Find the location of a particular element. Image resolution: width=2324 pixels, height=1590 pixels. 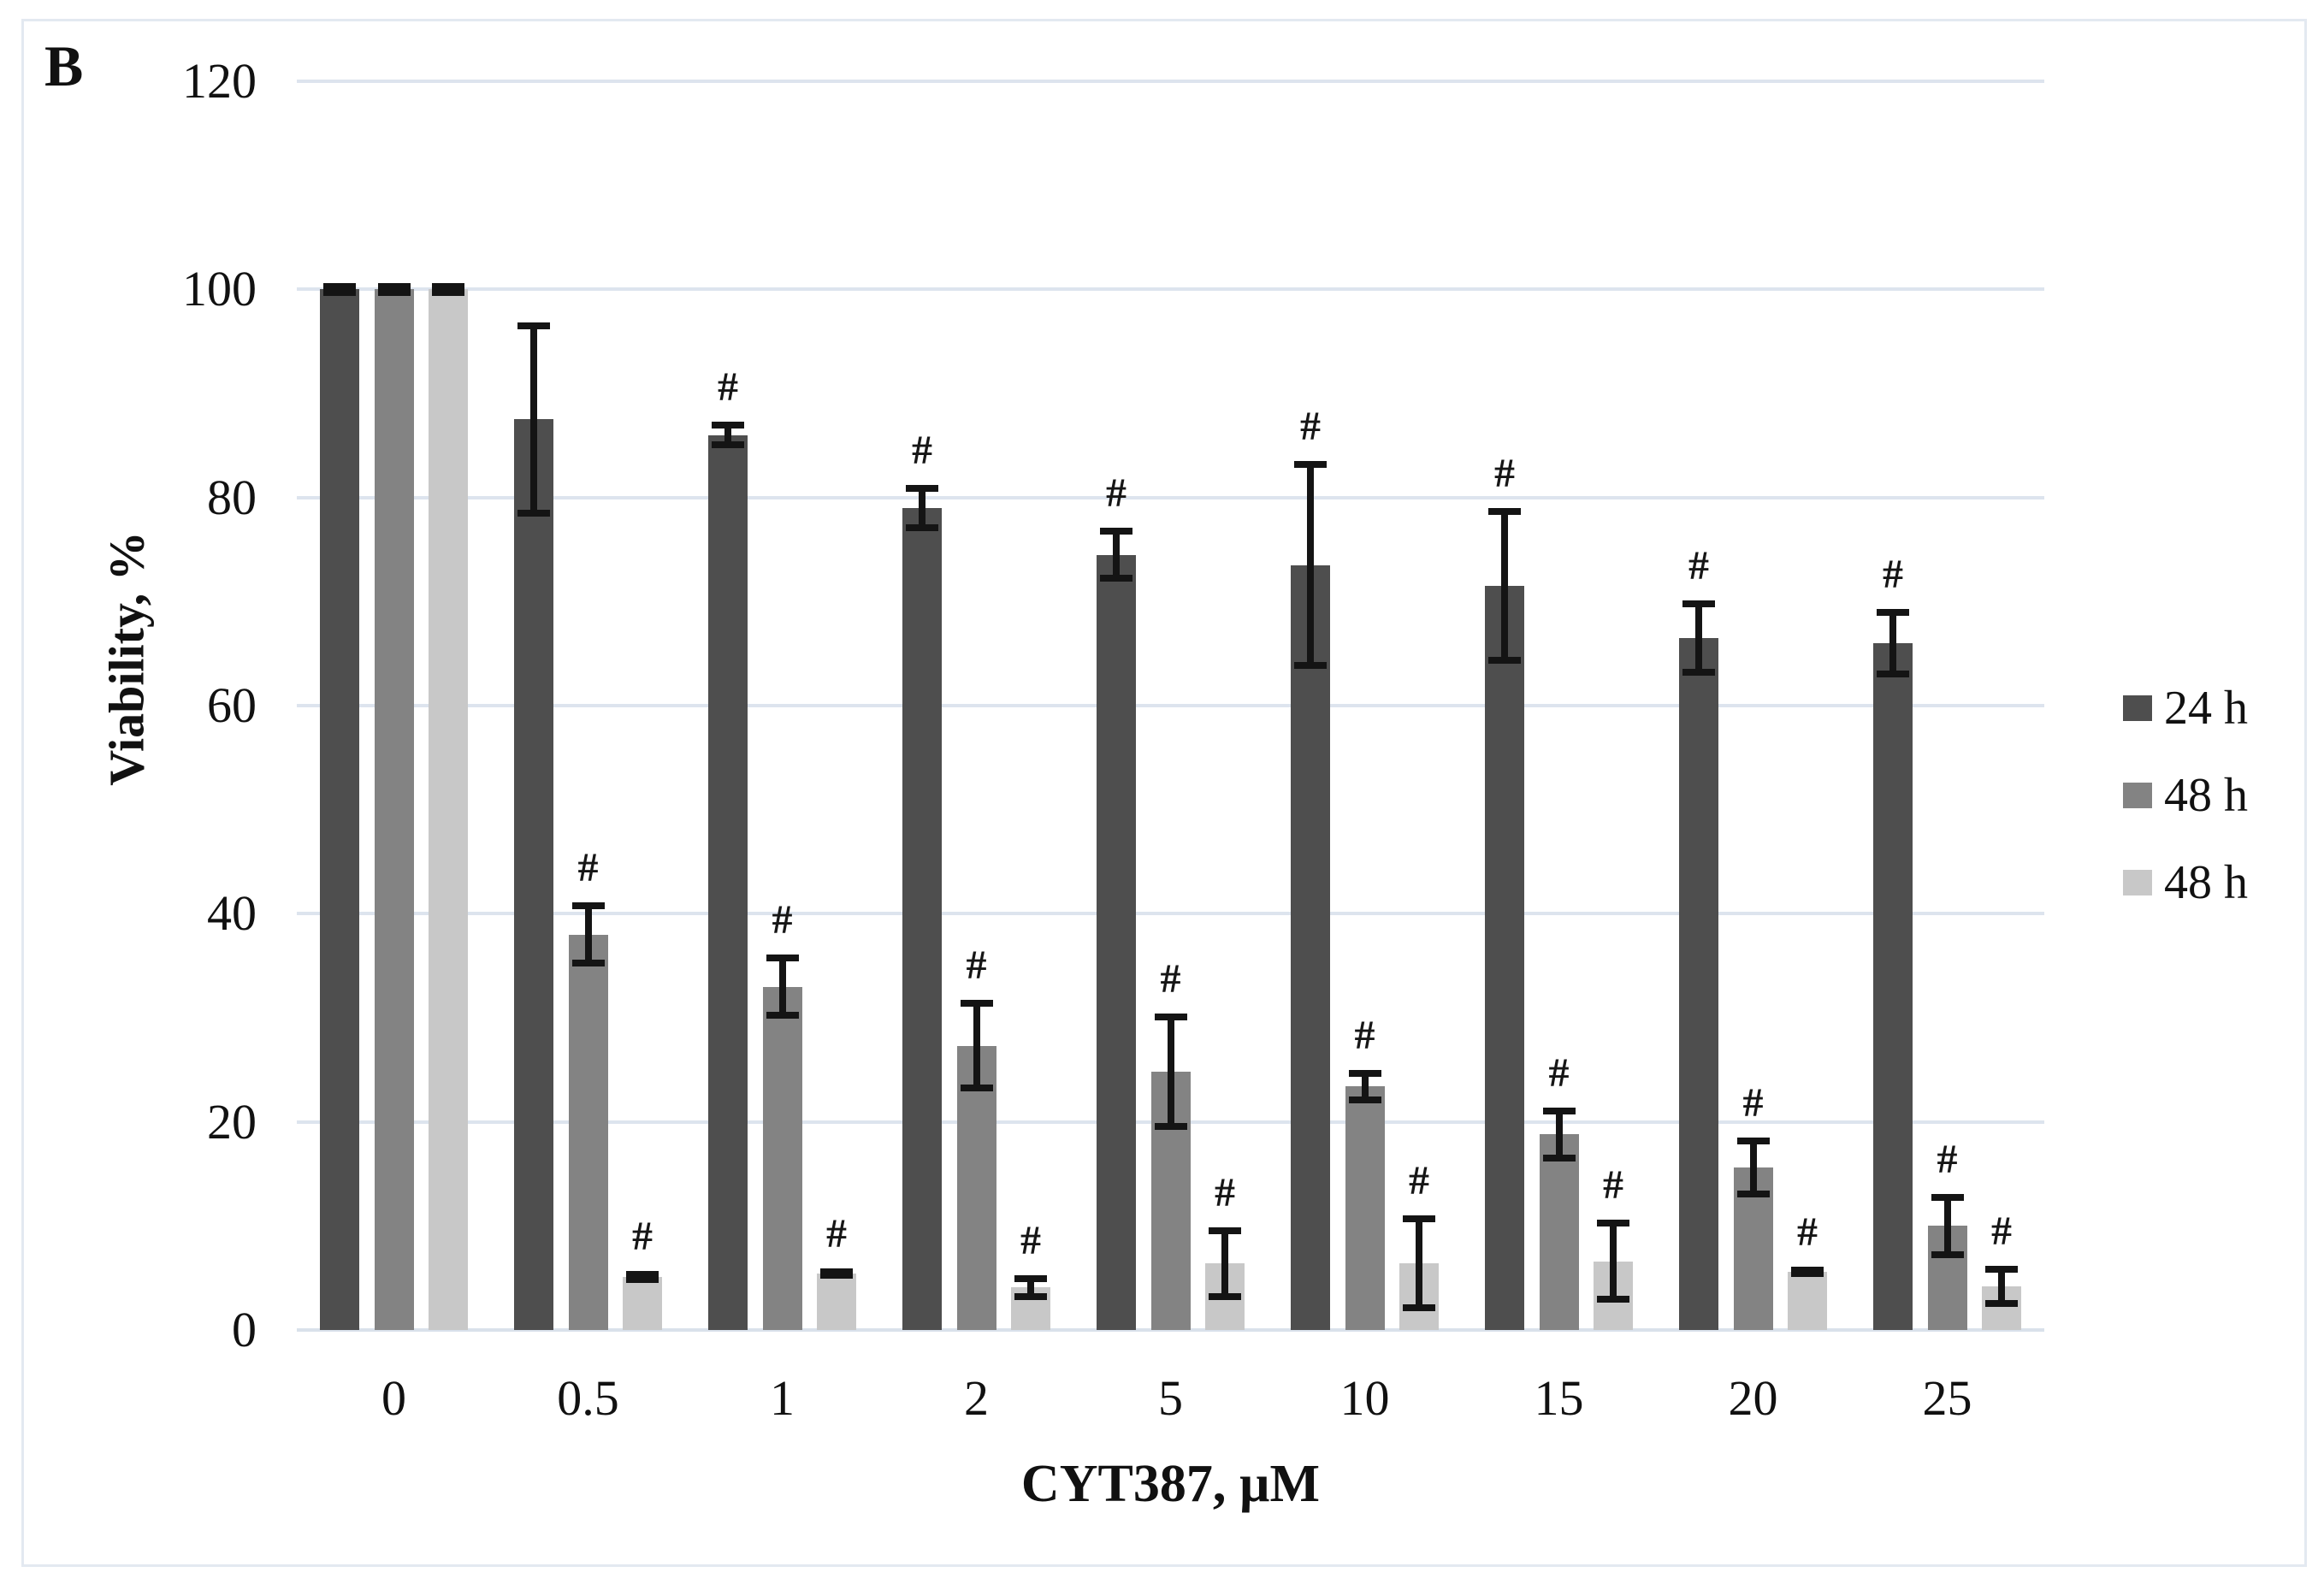

bar-series2-x1 is located at coordinates (782, 1158).